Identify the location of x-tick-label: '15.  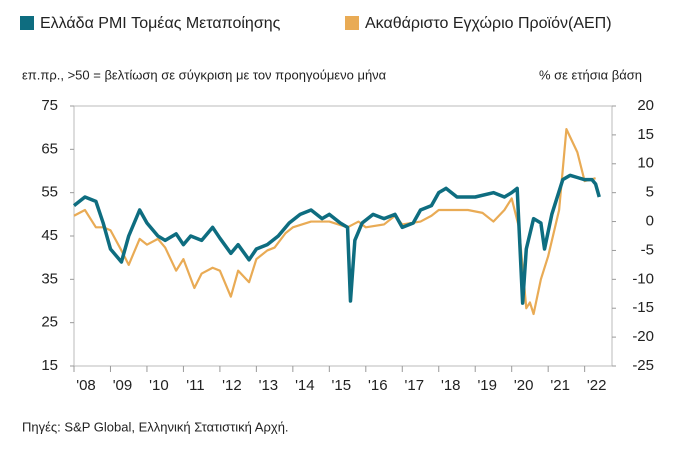
(342, 385).